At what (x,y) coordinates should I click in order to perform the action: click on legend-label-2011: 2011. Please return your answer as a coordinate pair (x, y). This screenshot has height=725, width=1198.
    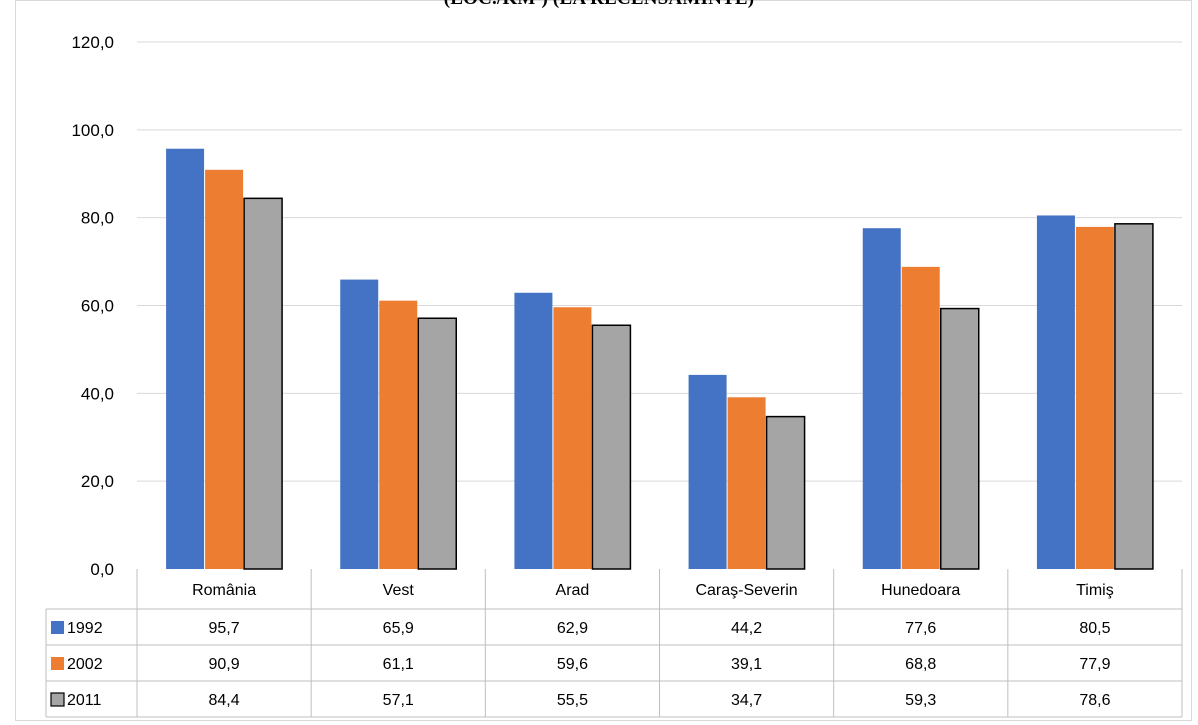
    Looking at the image, I should click on (84, 700).